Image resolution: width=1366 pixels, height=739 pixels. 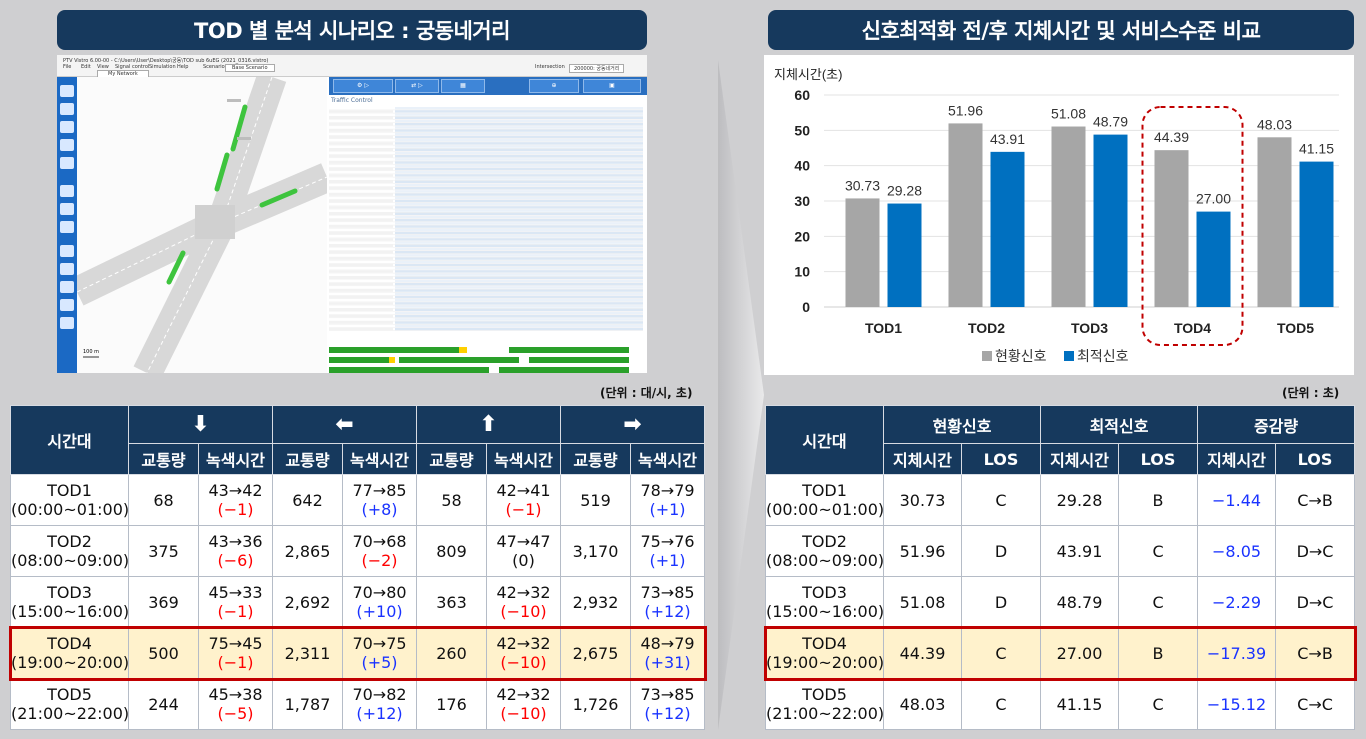 What do you see at coordinates (1068, 114) in the screenshot?
I see `bar-value-label: 51.08` at bounding box center [1068, 114].